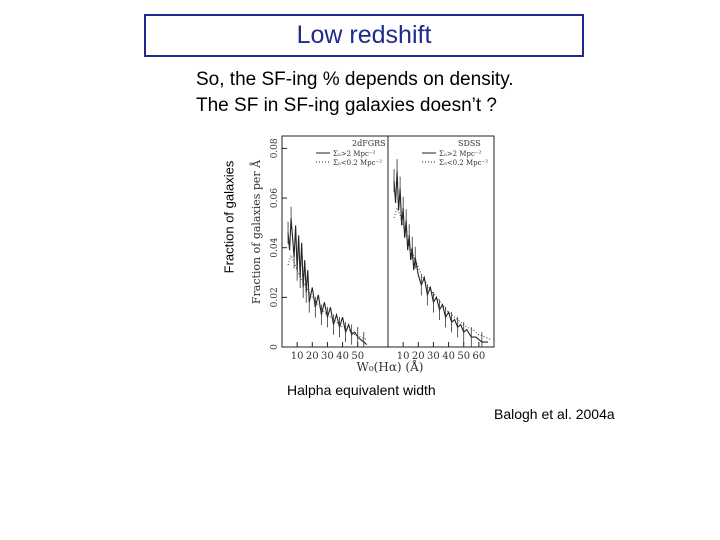 The width and height of the screenshot is (720, 540). I want to click on figure-y-axis-label: Fraction of galaxies per Å, so click(256, 231).